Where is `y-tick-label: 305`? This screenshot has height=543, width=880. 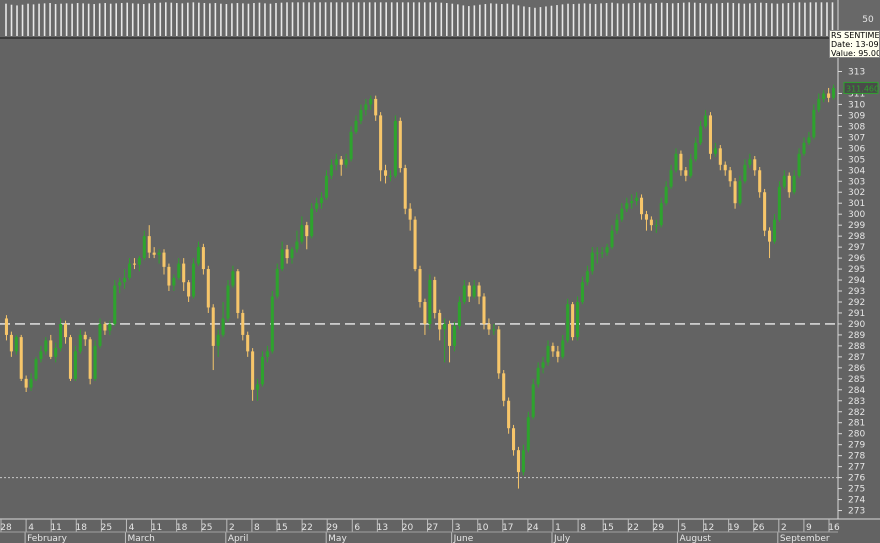 y-tick-label: 305 is located at coordinates (856, 160).